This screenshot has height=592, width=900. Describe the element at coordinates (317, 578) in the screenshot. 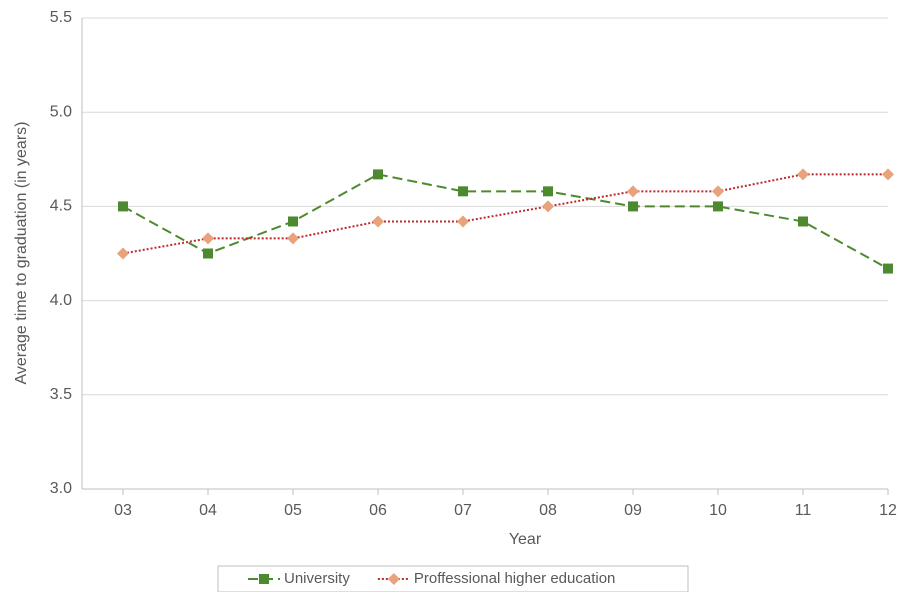

I see `legend-label: University` at that location.